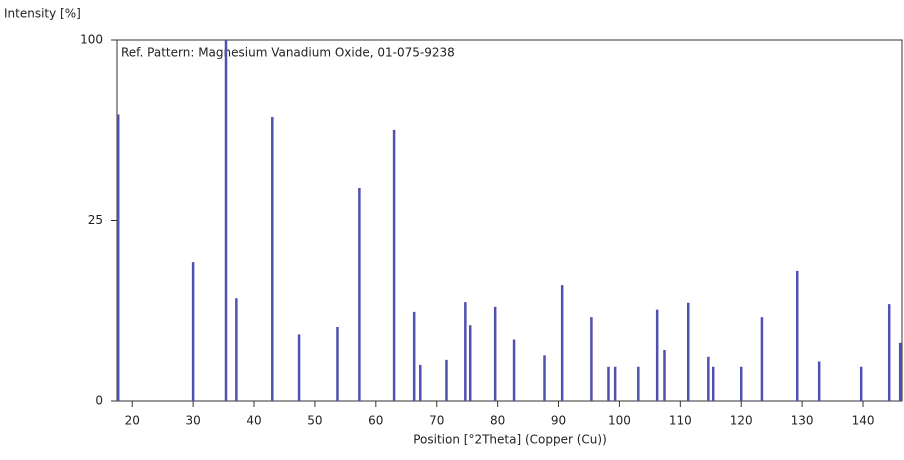 The height and width of the screenshot is (460, 904). What do you see at coordinates (42, 14) in the screenshot?
I see `y-axis-label: Intensity [%]` at bounding box center [42, 14].